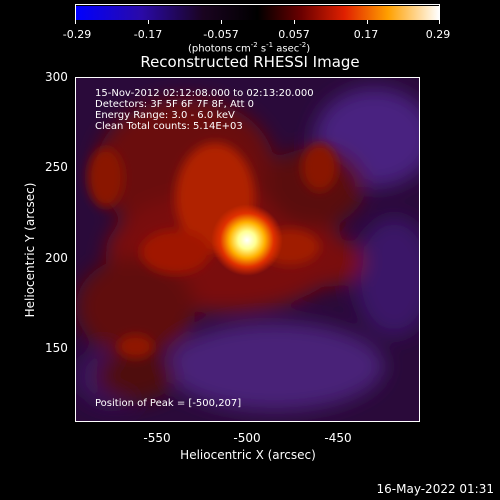 The image size is (500, 500). I want to click on y-tick-label: 250, so click(56, 167).